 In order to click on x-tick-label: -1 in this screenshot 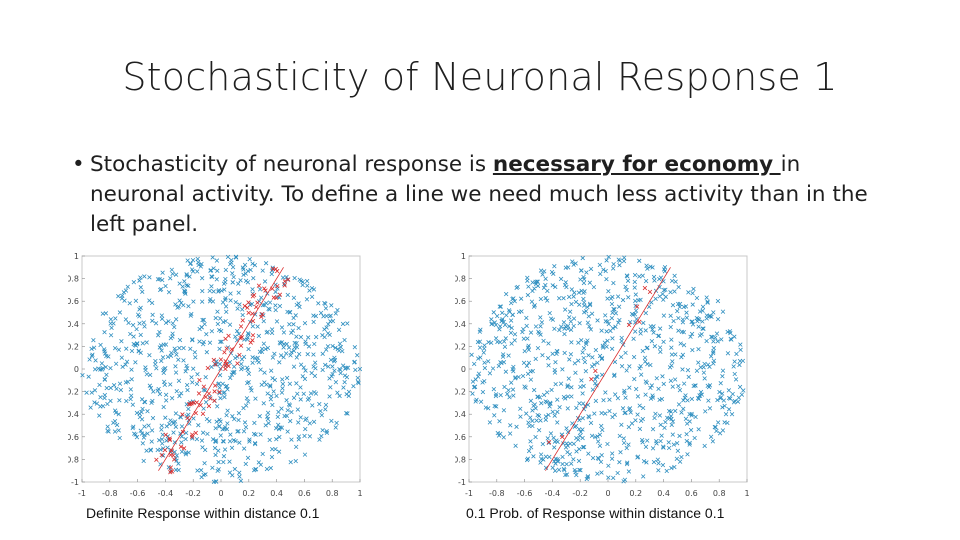, I will do `click(82, 493)`.